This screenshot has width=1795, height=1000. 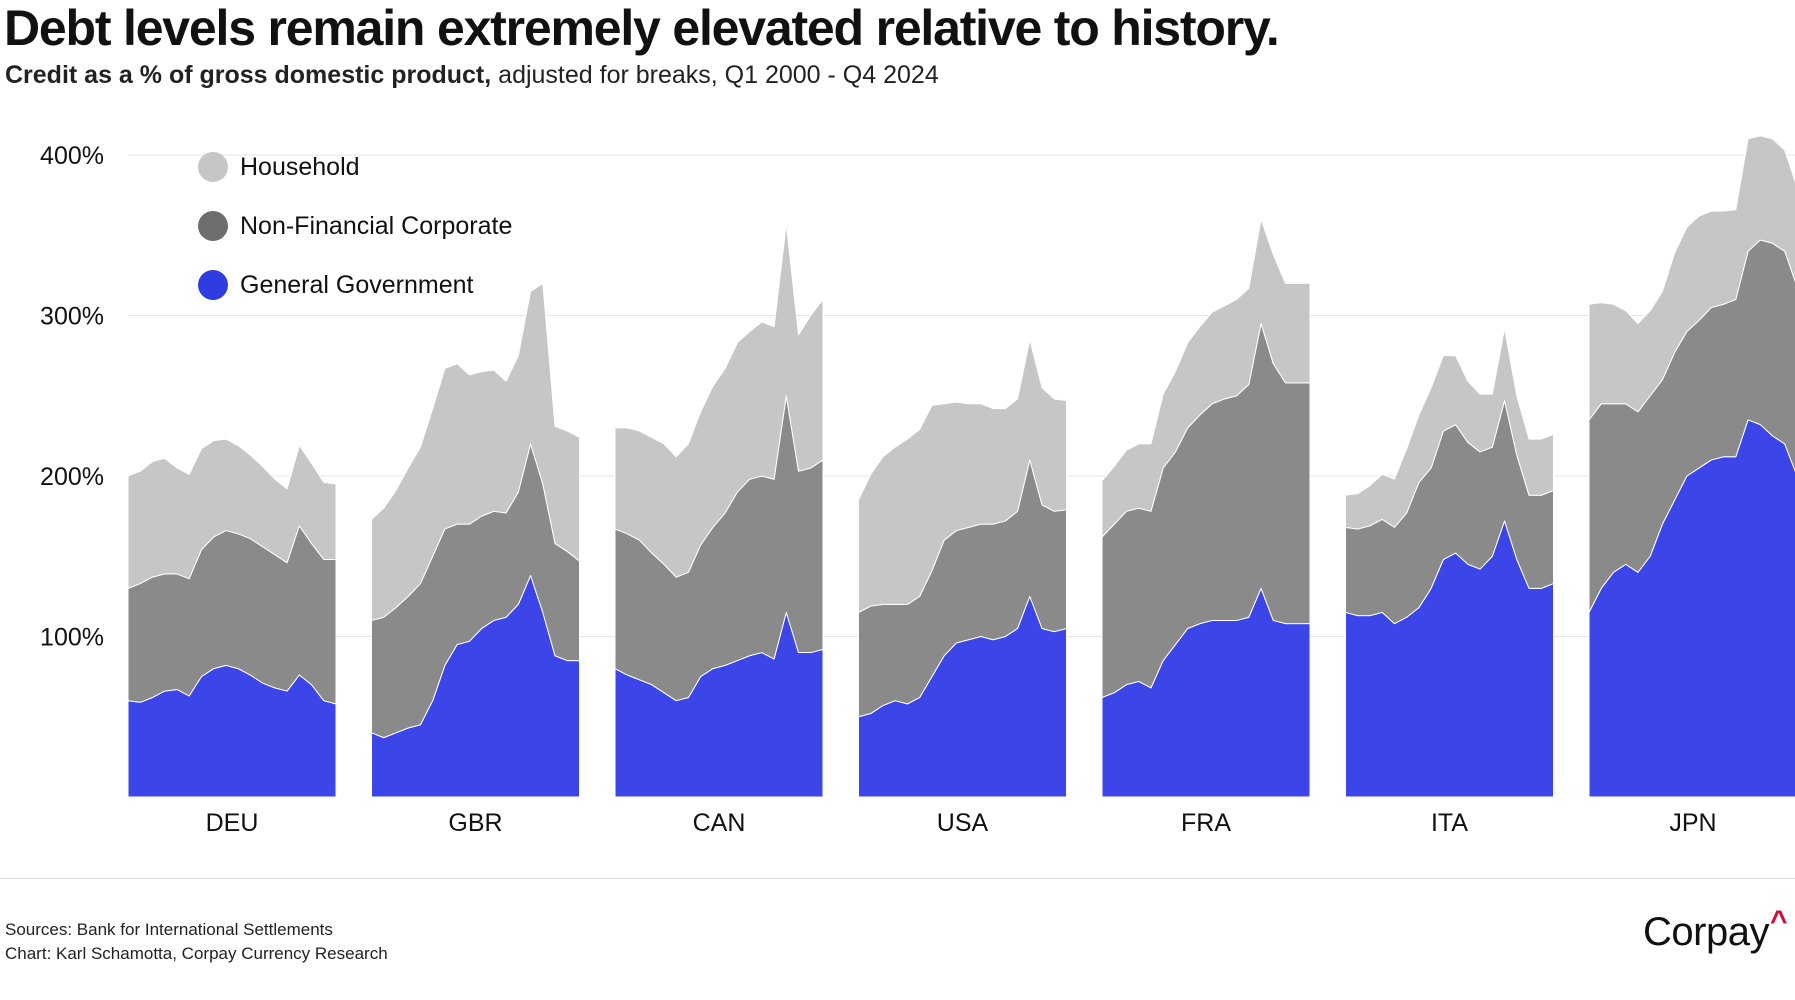 What do you see at coordinates (719, 823) in the screenshot?
I see `x-label-can: CAN` at bounding box center [719, 823].